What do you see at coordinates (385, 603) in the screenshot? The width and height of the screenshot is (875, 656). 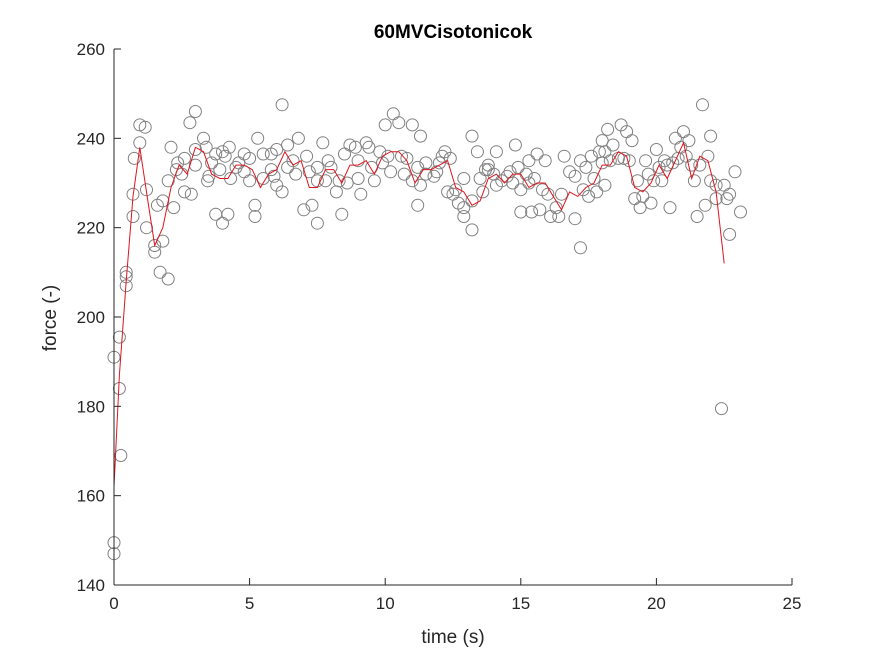 I see `x-tick-label: 10` at bounding box center [385, 603].